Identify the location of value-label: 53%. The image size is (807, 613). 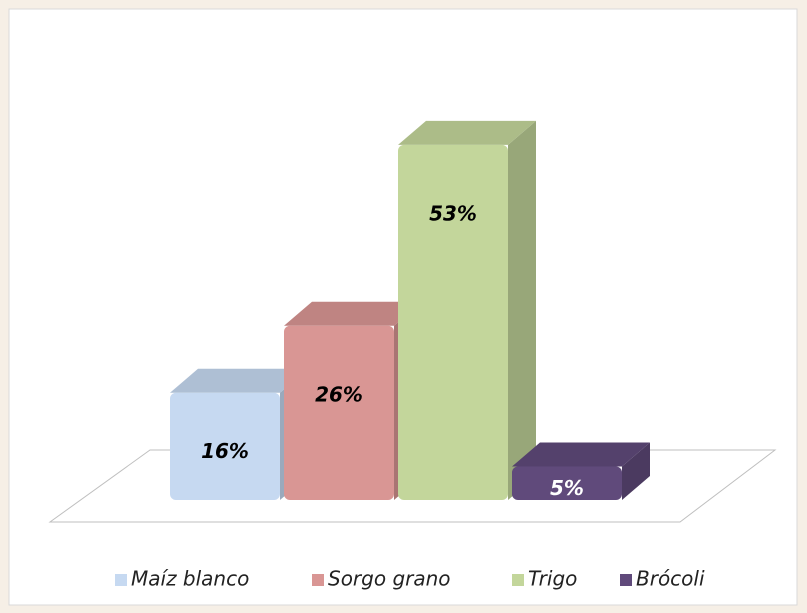
(453, 213).